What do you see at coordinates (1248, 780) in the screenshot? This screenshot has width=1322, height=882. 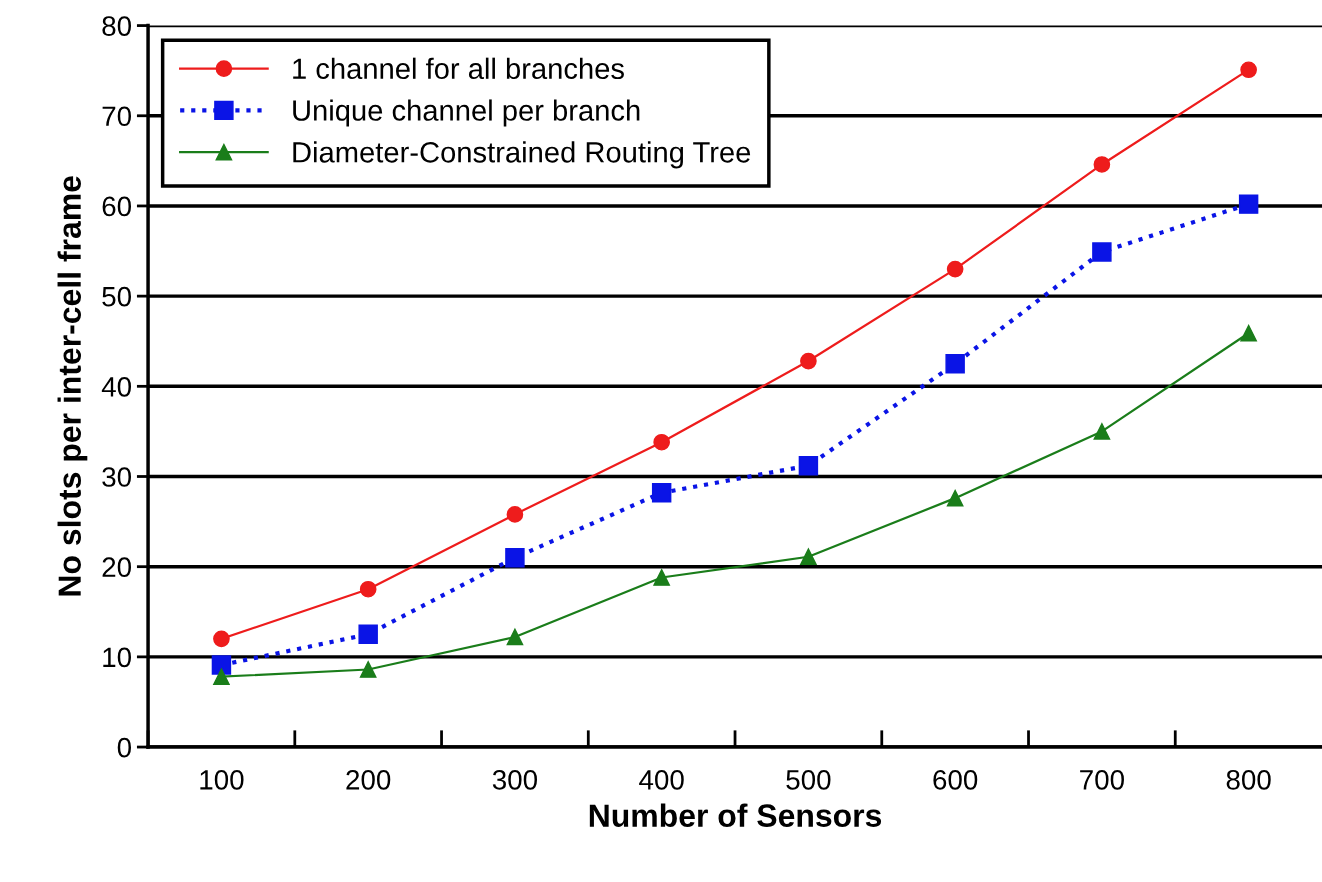 I see `x-tick-label: 800` at bounding box center [1248, 780].